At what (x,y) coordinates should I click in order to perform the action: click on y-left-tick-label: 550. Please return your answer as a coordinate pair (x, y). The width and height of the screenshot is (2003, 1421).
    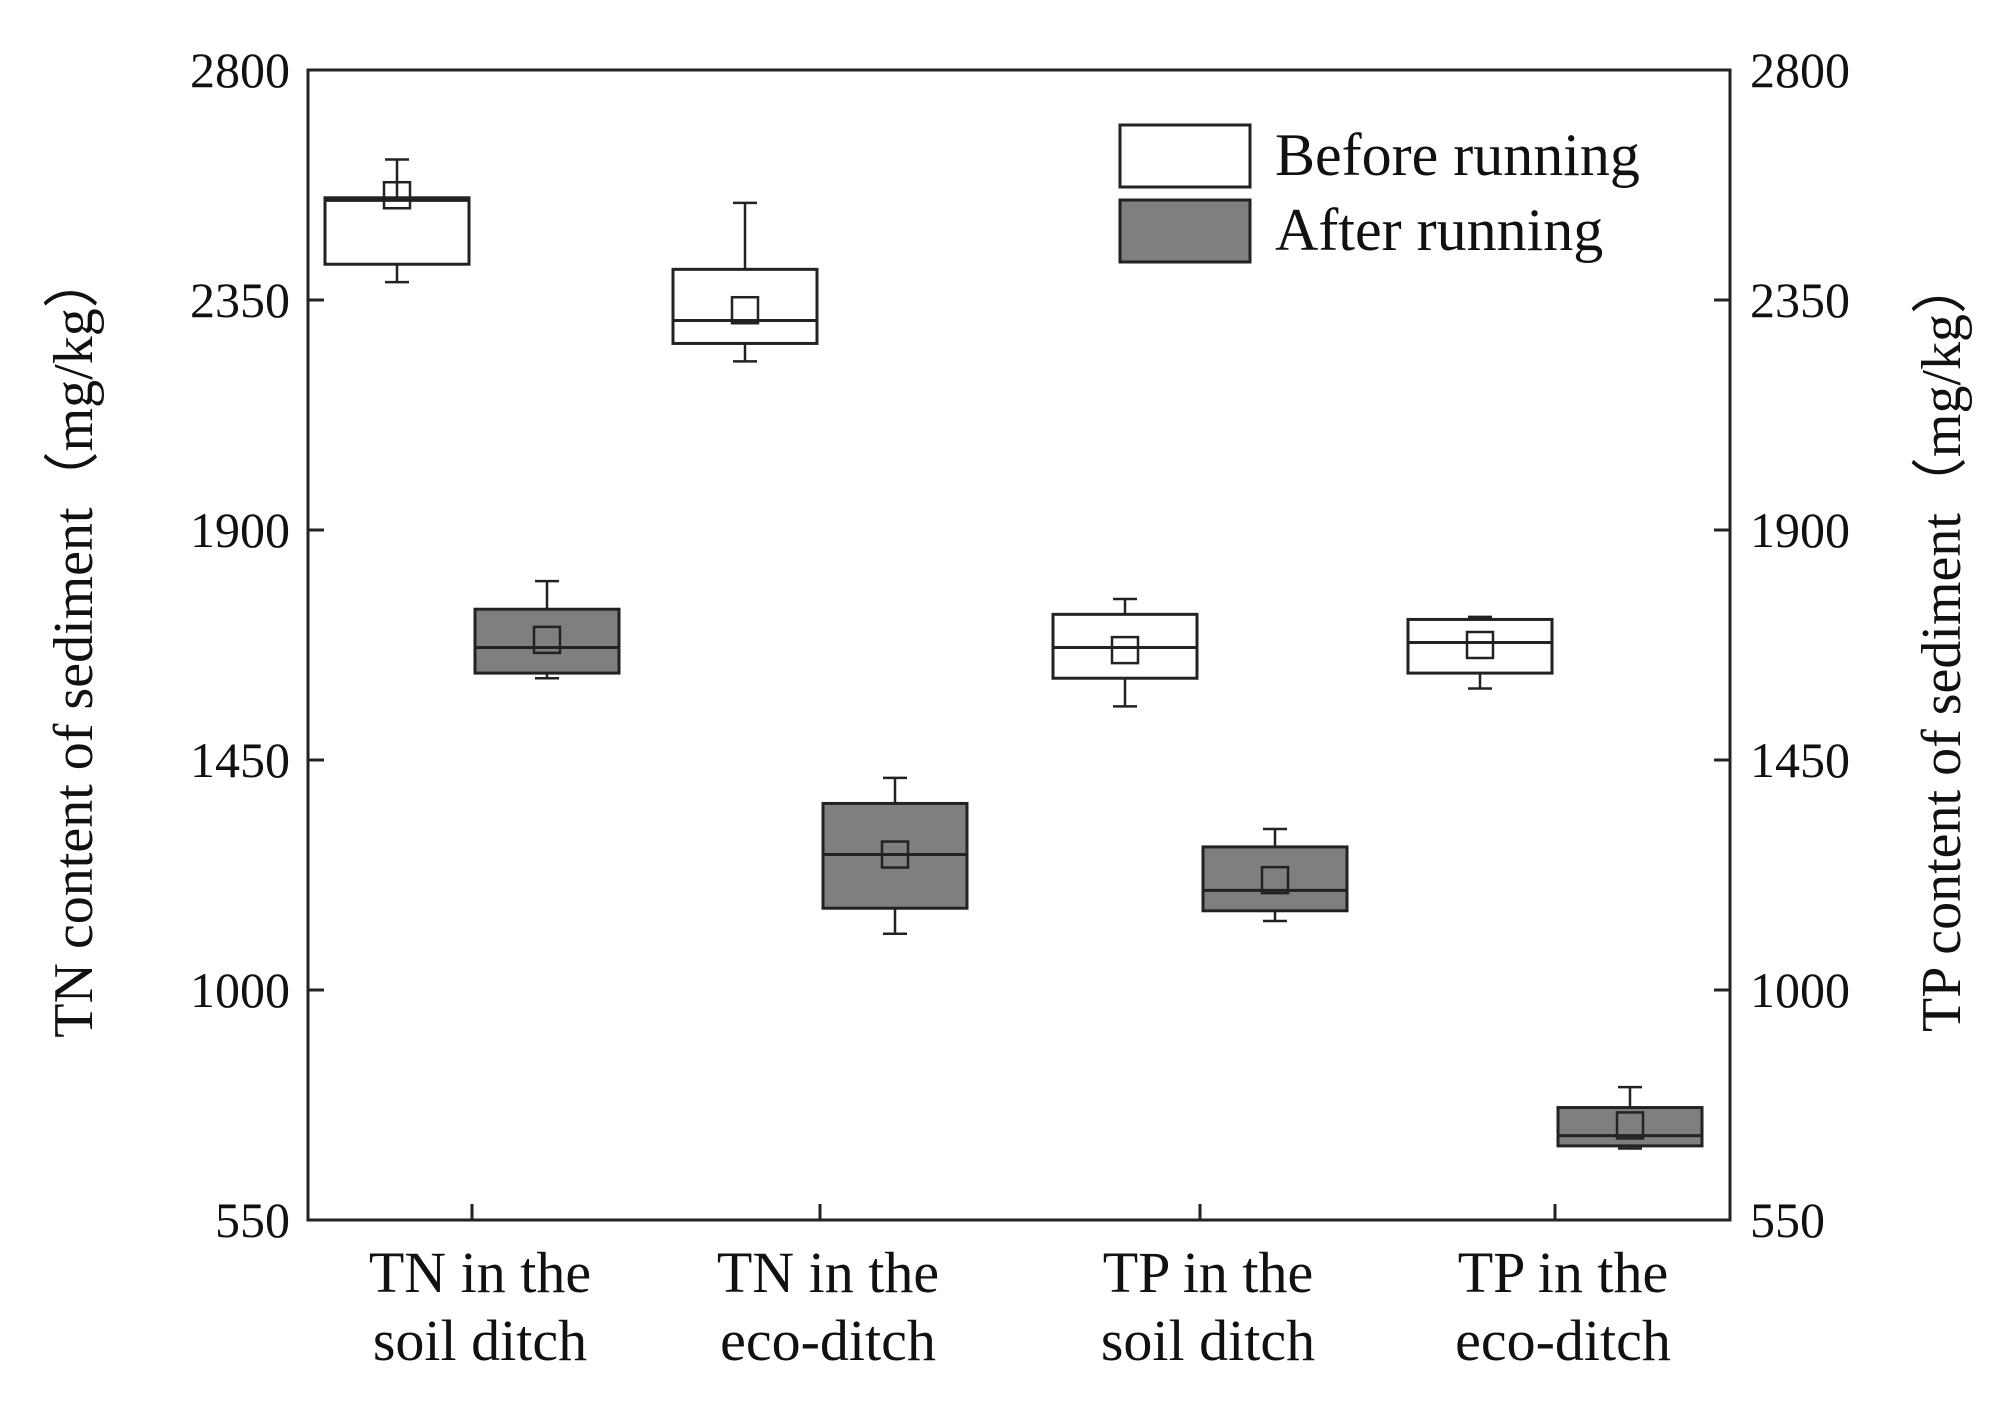
    Looking at the image, I should click on (252, 1220).